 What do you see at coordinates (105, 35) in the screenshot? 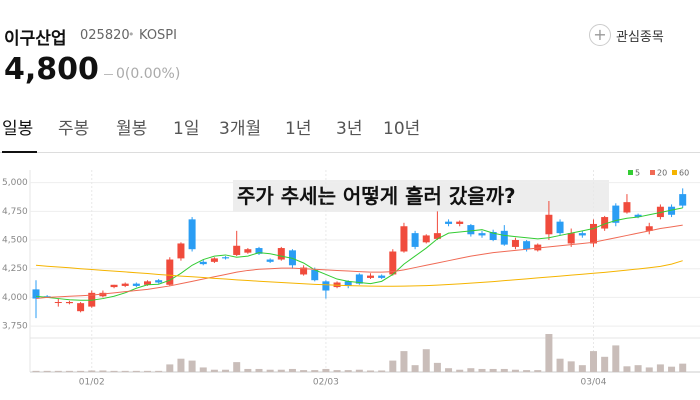
I see `stock-code: 025820` at bounding box center [105, 35].